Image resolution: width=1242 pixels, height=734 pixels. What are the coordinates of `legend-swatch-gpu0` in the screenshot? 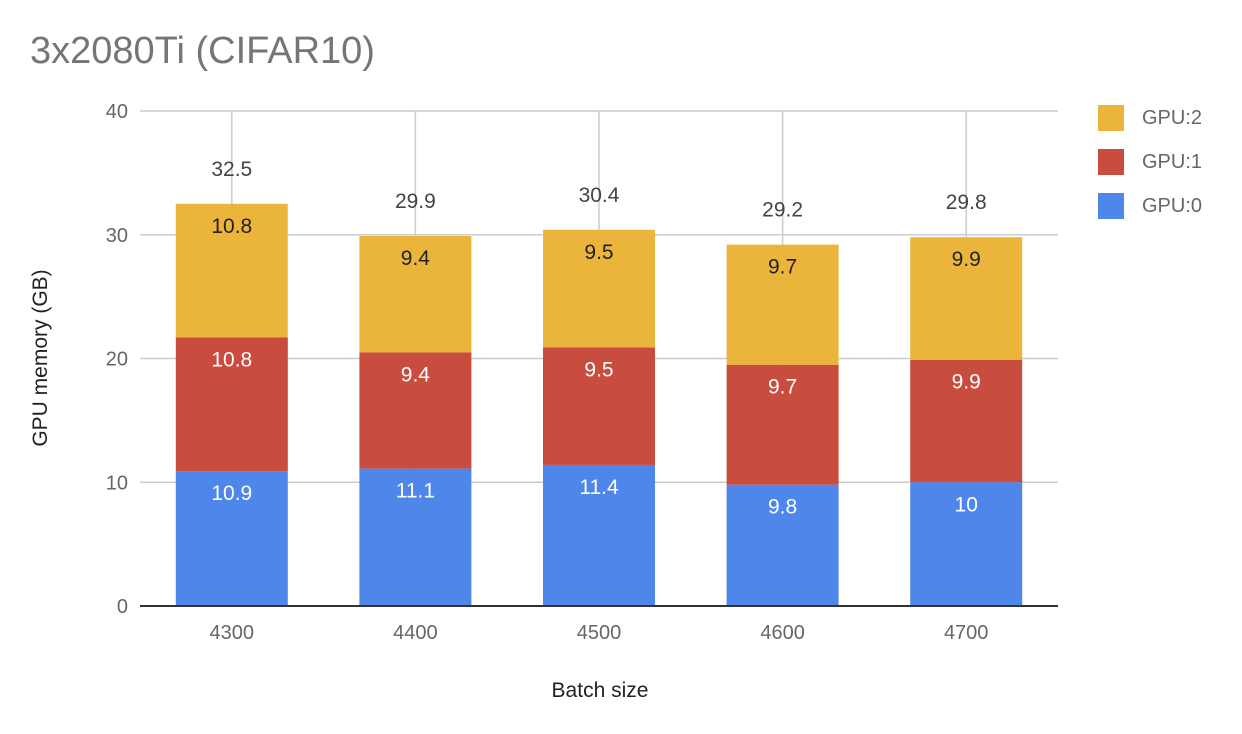 It's located at (1111, 206).